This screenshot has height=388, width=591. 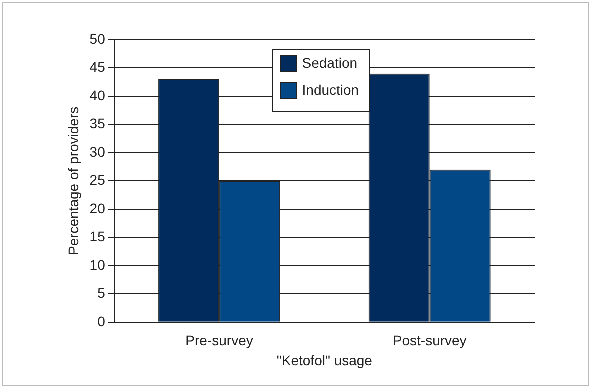 What do you see at coordinates (98, 67) in the screenshot?
I see `y-tick-label: 45` at bounding box center [98, 67].